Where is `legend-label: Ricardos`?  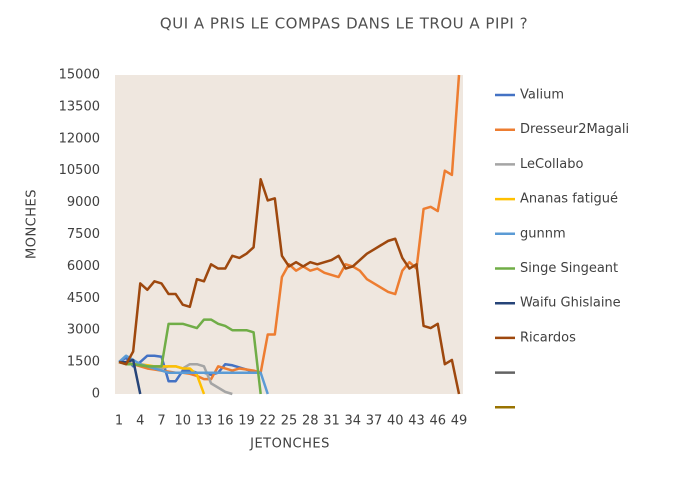
legend-label: Ricardos is located at coordinates (548, 337).